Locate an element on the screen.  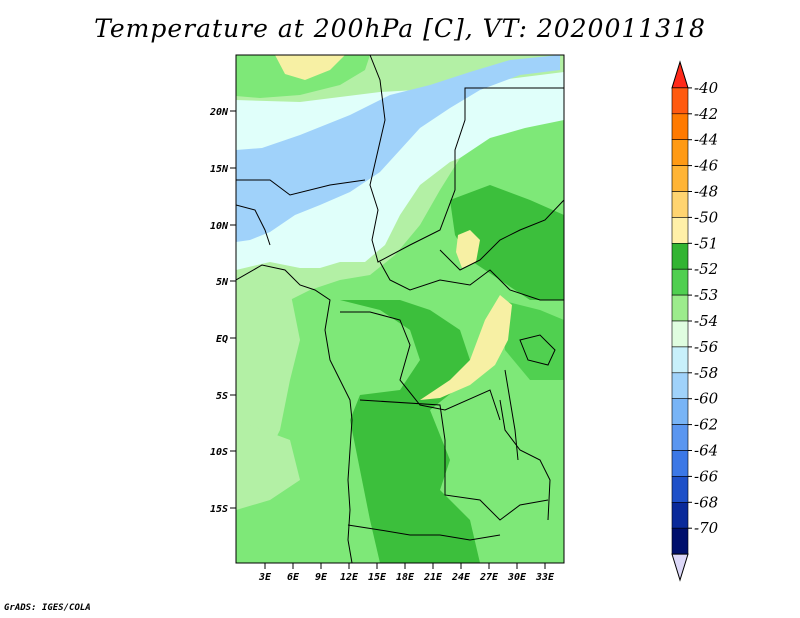
longitude-axis: 3E 6E 9E 12E 15E 18E 21E 24E 27E 30E 33E is located at coordinates (406, 573).